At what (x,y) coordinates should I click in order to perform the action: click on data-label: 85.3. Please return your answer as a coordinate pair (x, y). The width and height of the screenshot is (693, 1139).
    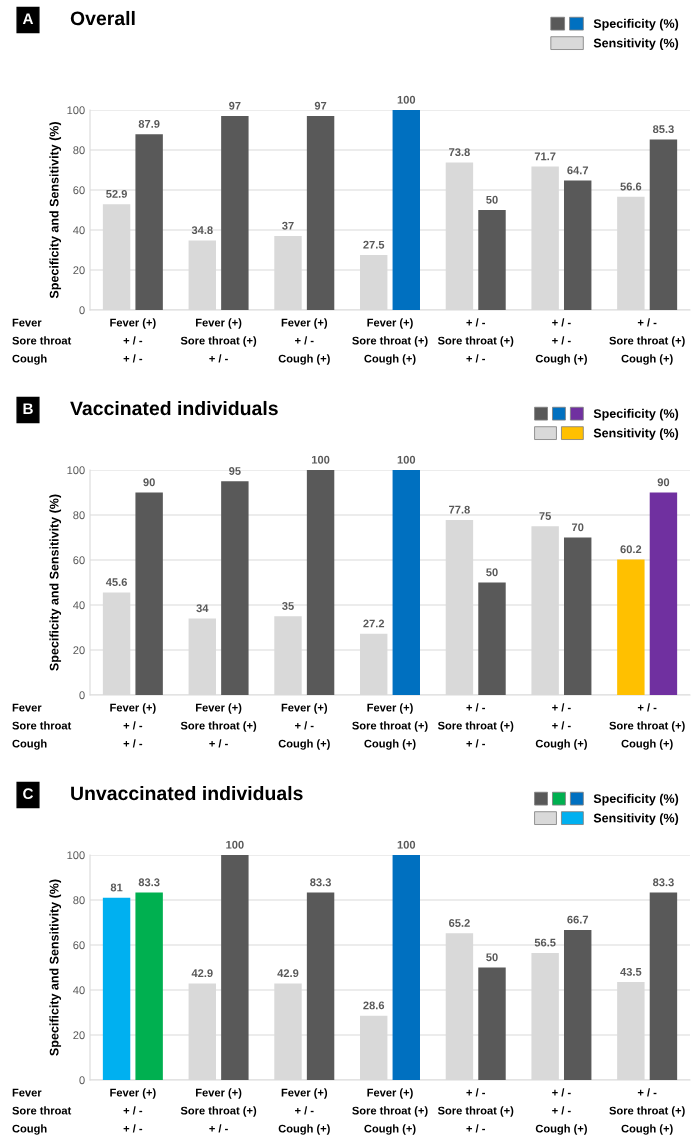
    Looking at the image, I should click on (663, 129).